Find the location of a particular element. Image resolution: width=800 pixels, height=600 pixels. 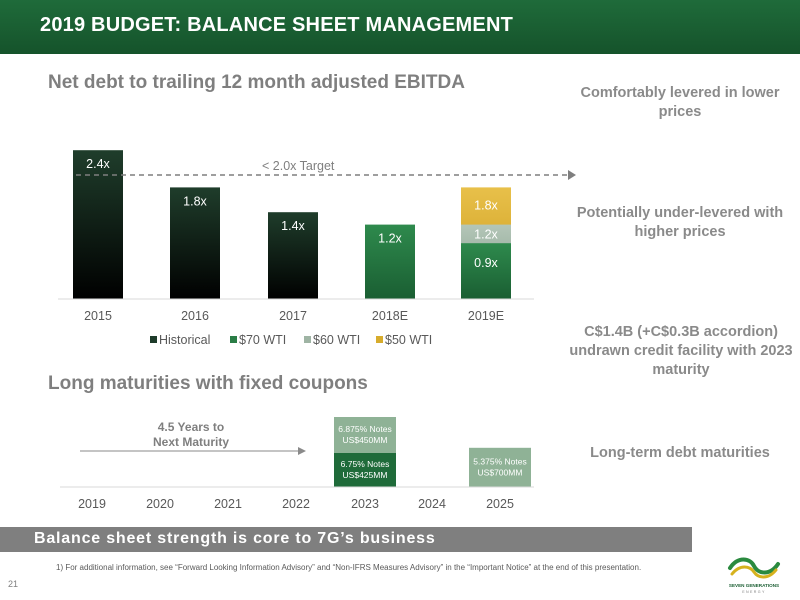

maturity-x-tick-2024: 2024 is located at coordinates (432, 504).